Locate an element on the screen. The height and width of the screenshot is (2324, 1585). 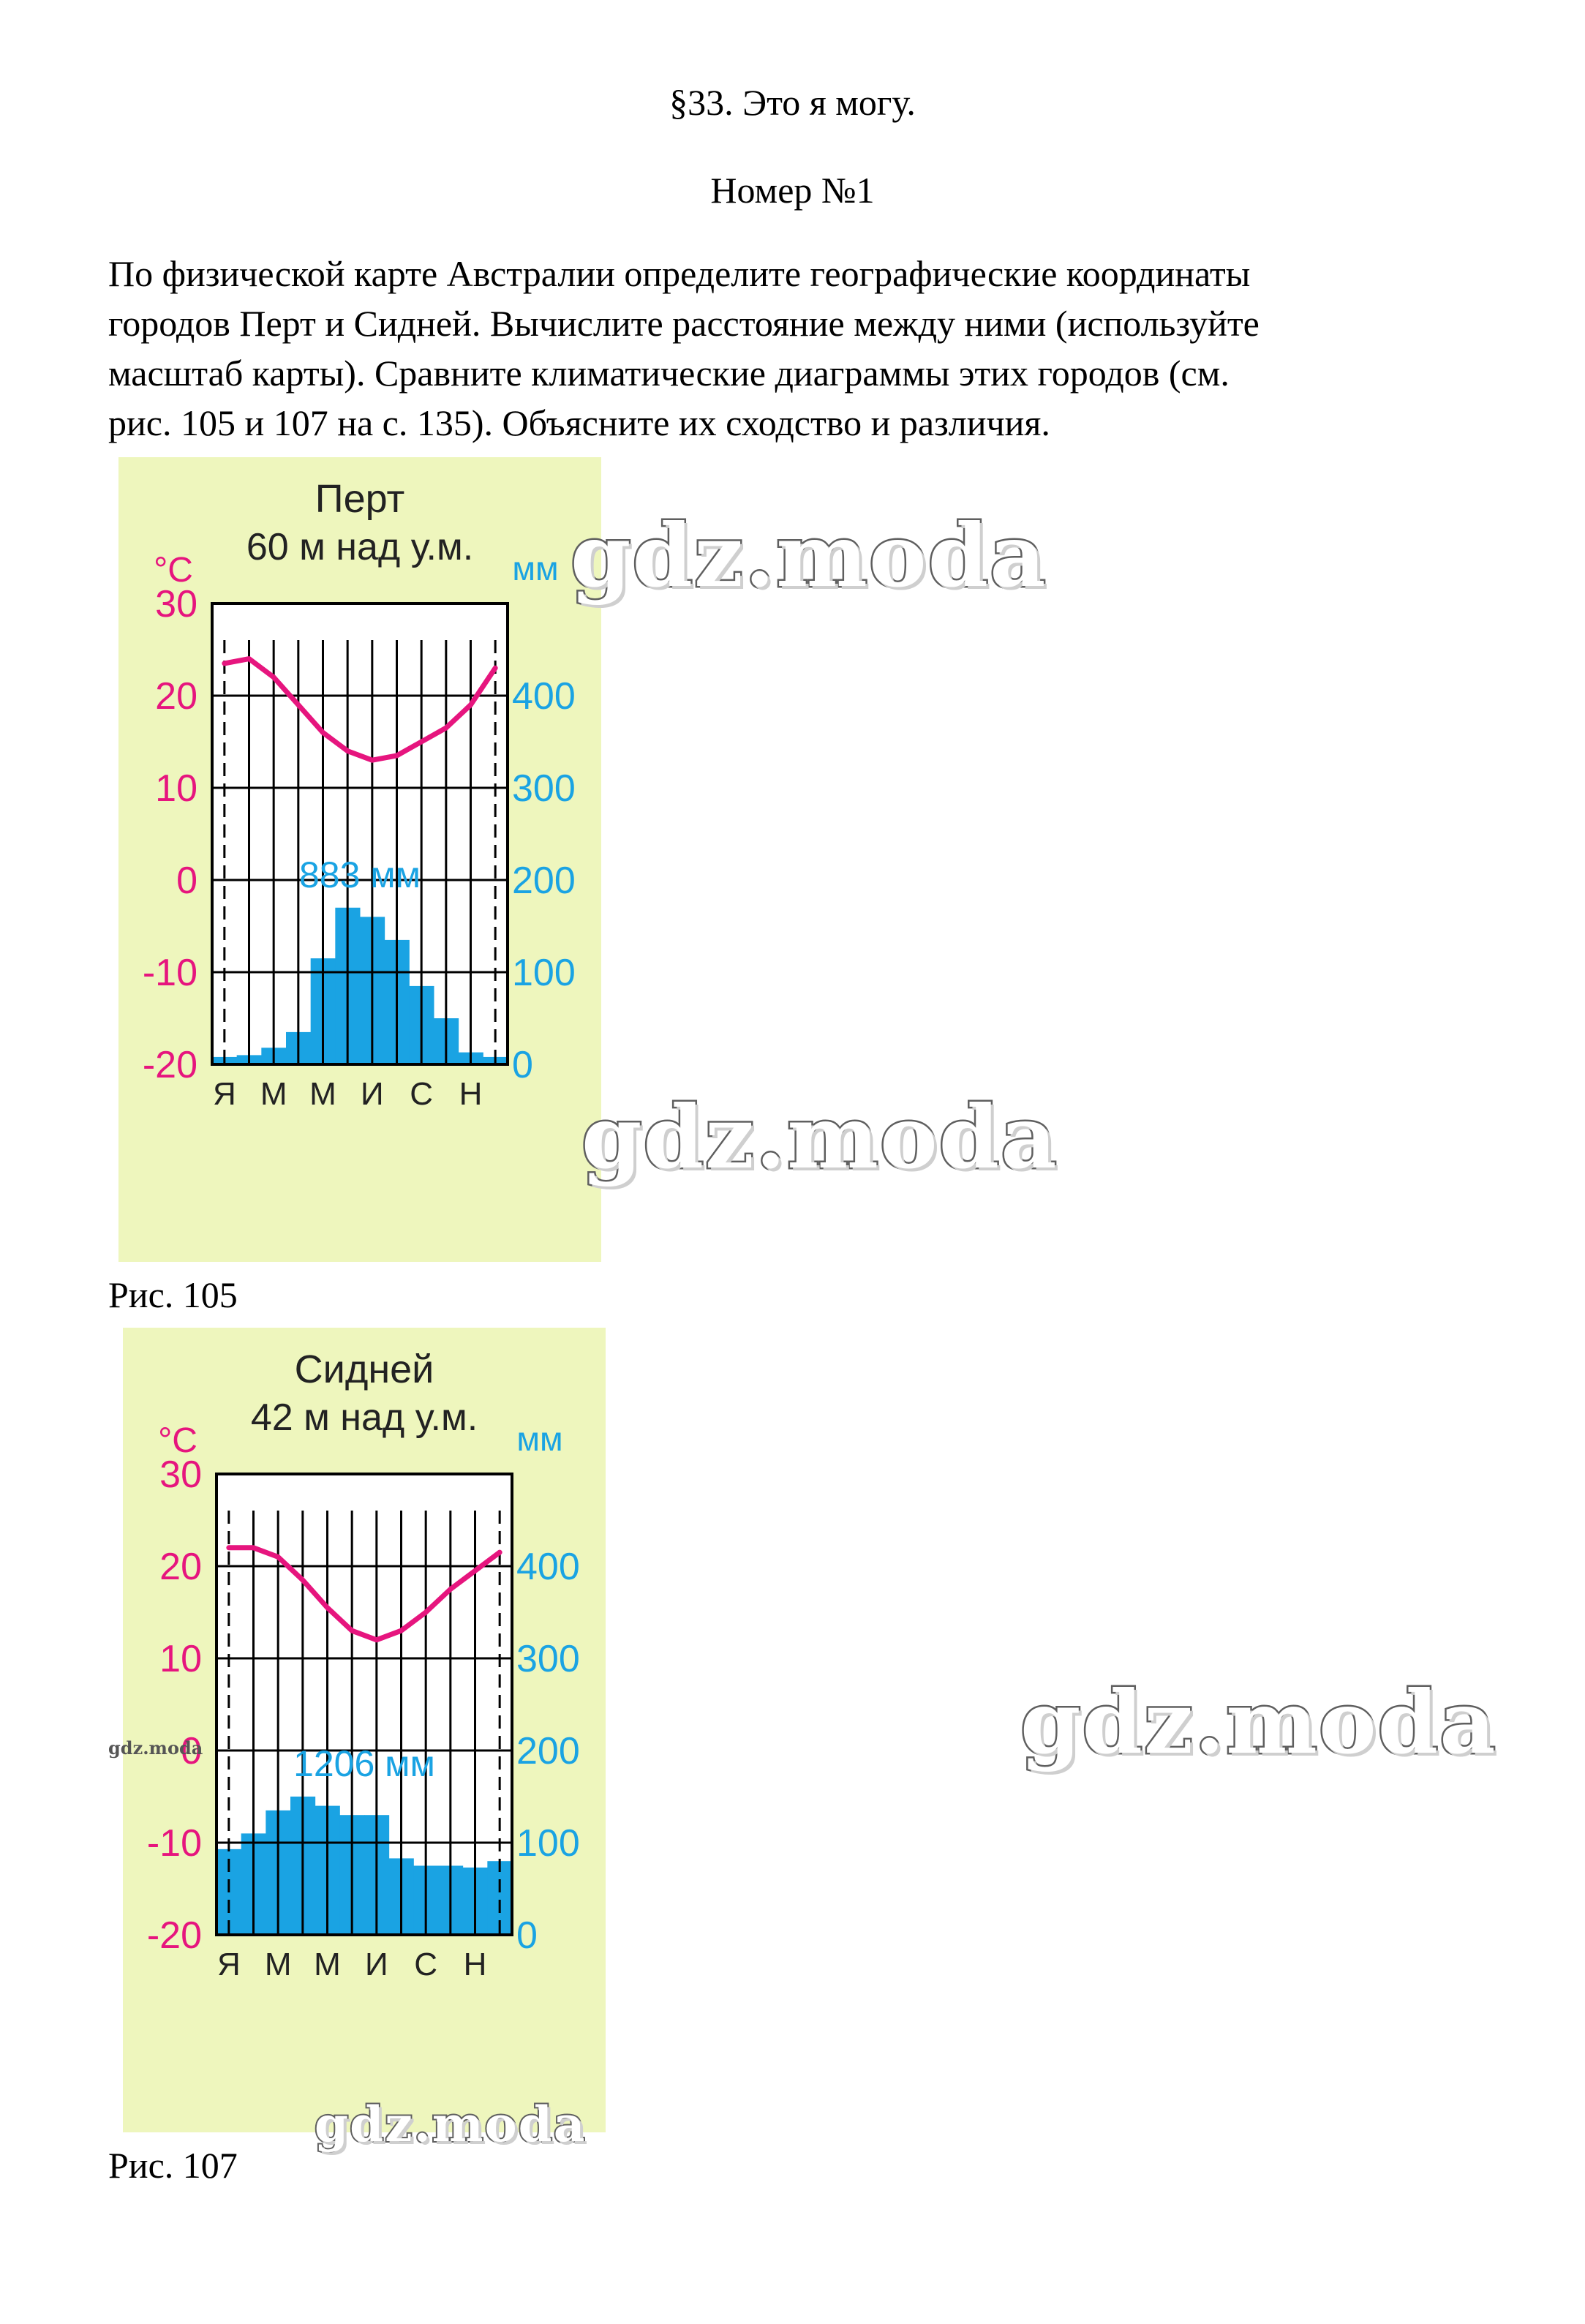
figure-caption-sydney: Рис. 107 is located at coordinates (173, 2165).